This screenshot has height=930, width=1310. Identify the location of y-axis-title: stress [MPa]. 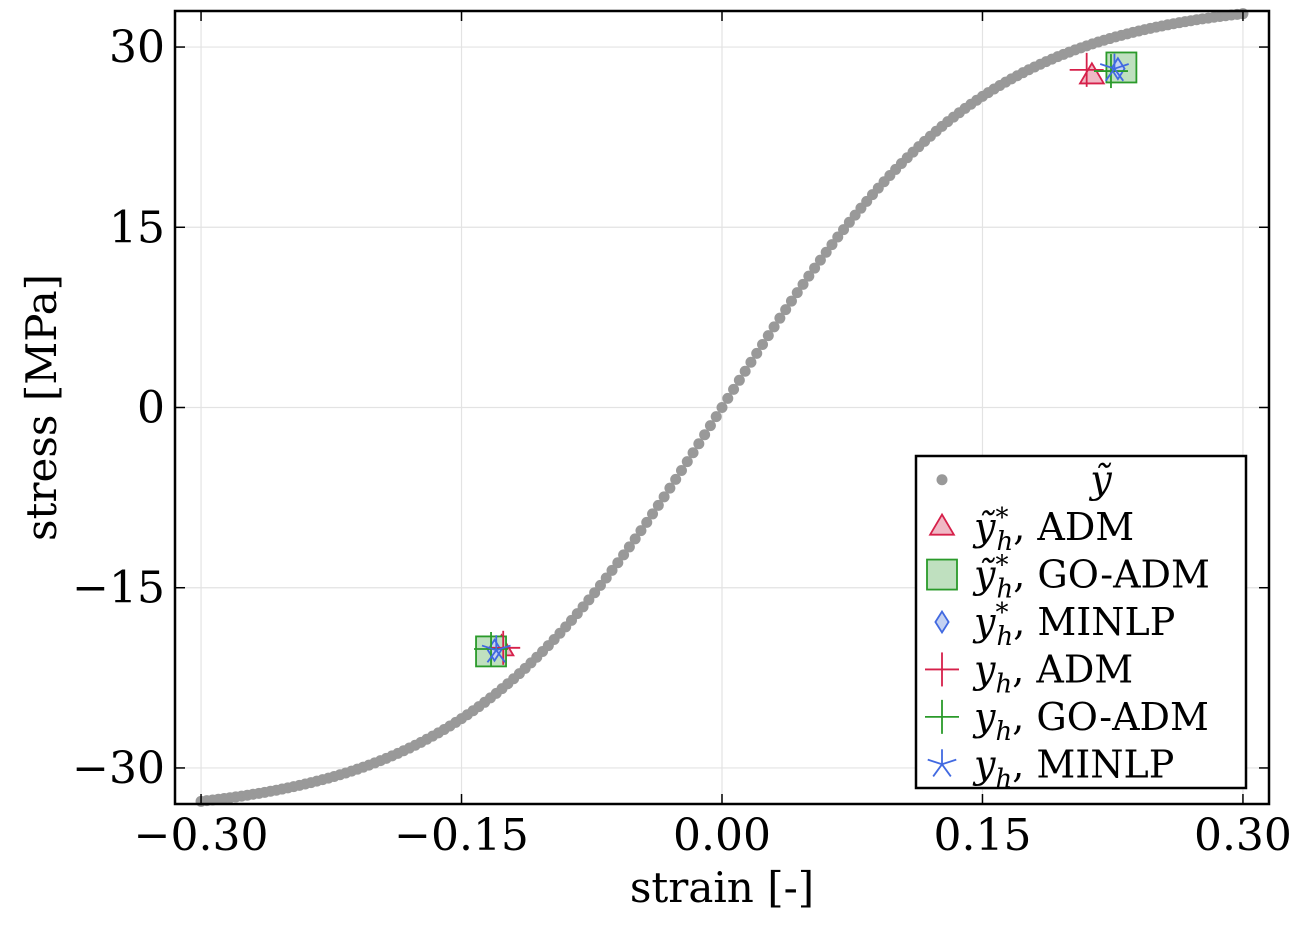
(41, 407).